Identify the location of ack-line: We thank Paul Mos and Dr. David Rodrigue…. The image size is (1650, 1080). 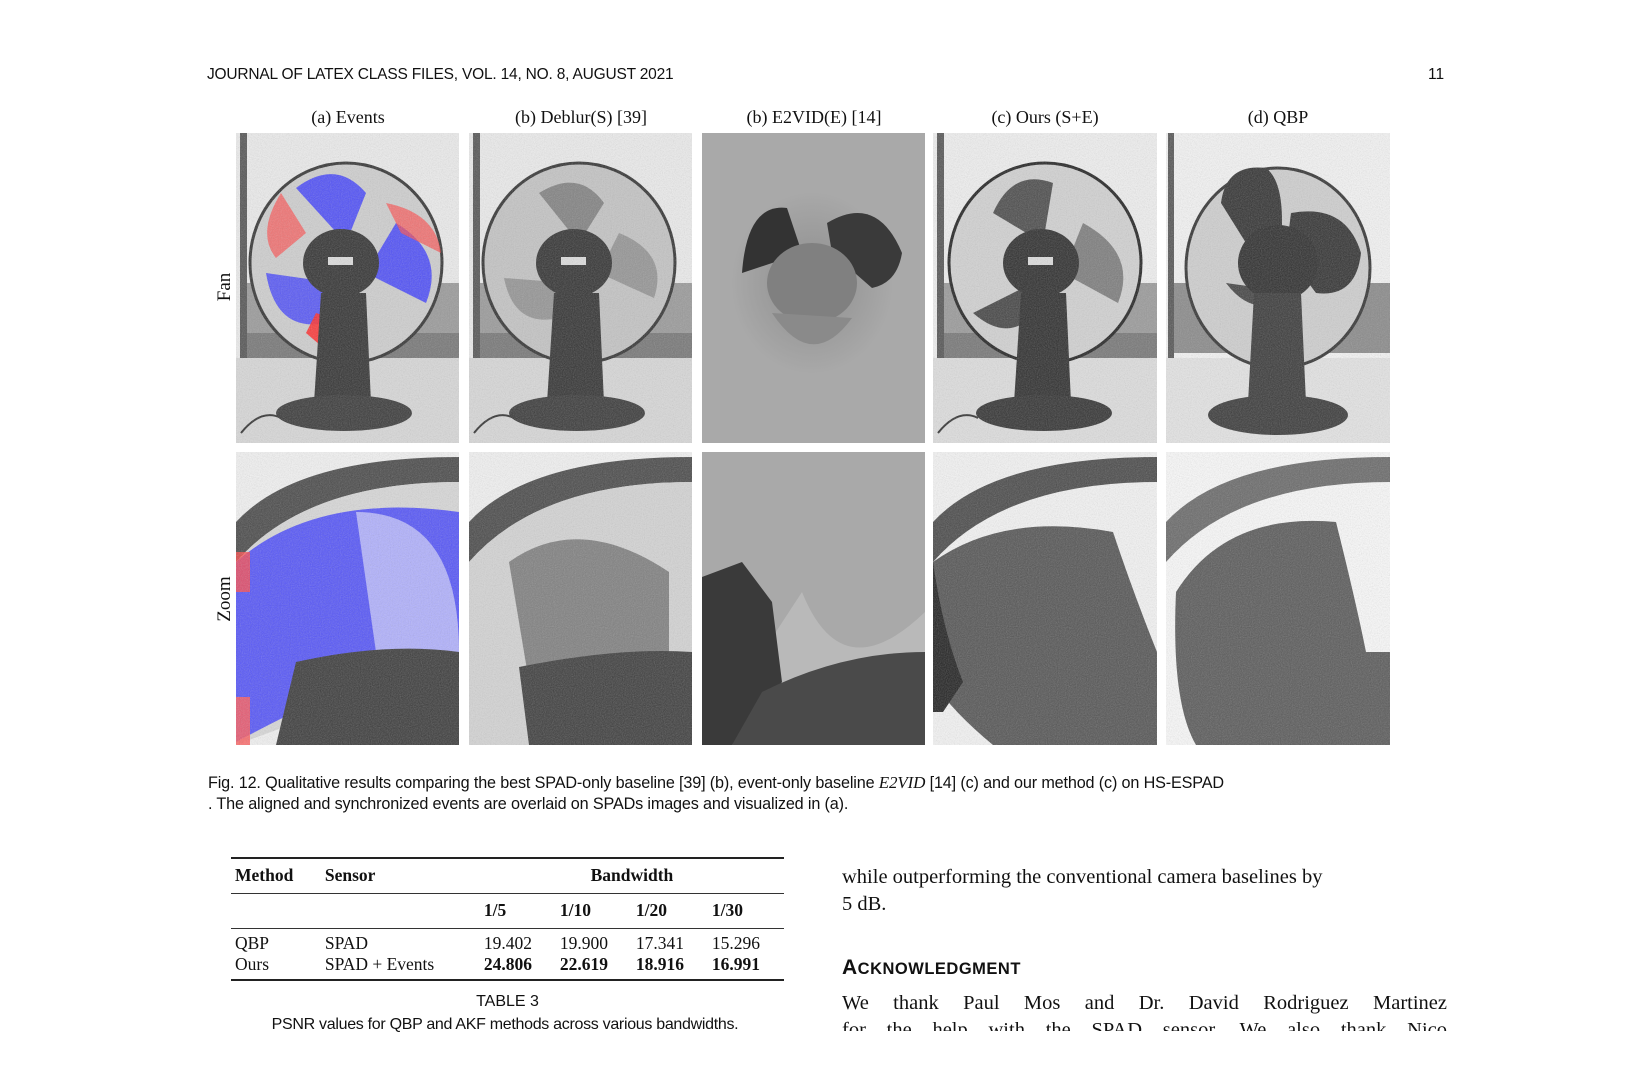
(1144, 1003).